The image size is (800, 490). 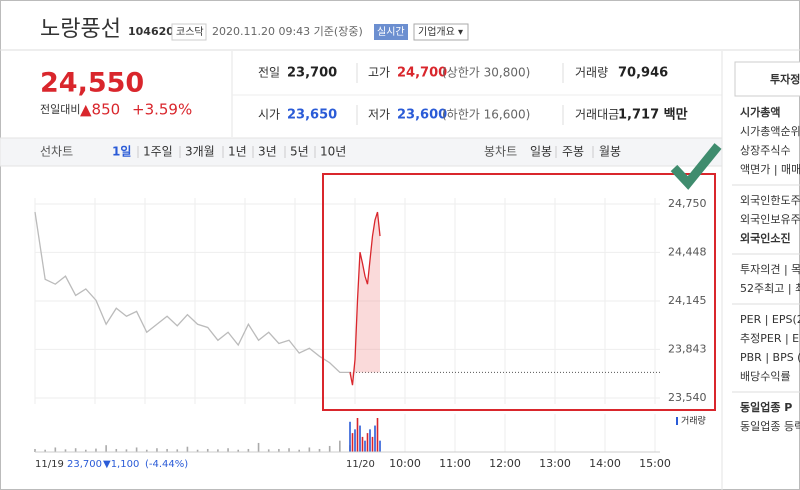 What do you see at coordinates (687, 300) in the screenshot?
I see `y-tick-label: 24,145` at bounding box center [687, 300].